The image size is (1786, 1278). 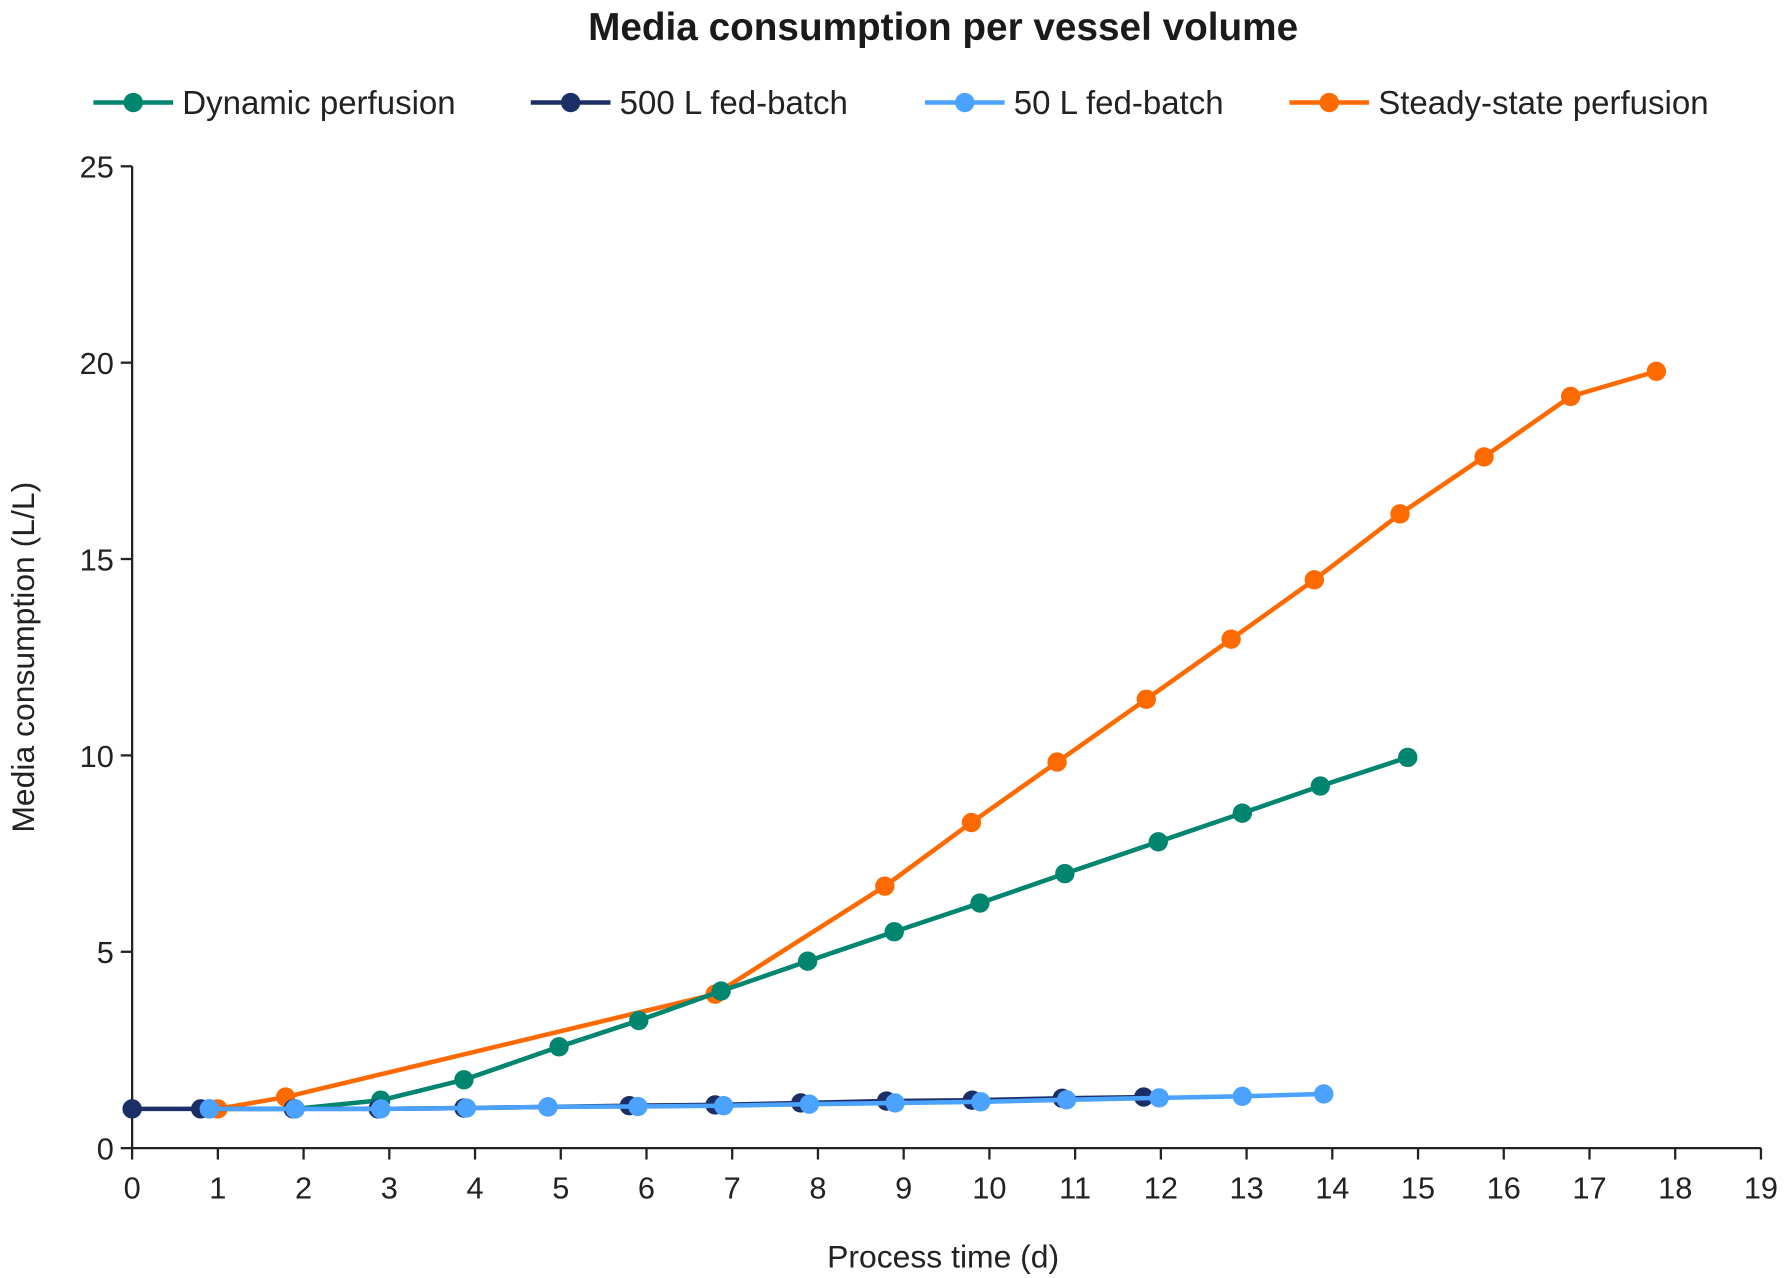 I want to click on y-tick-label: 0, so click(x=105, y=1149).